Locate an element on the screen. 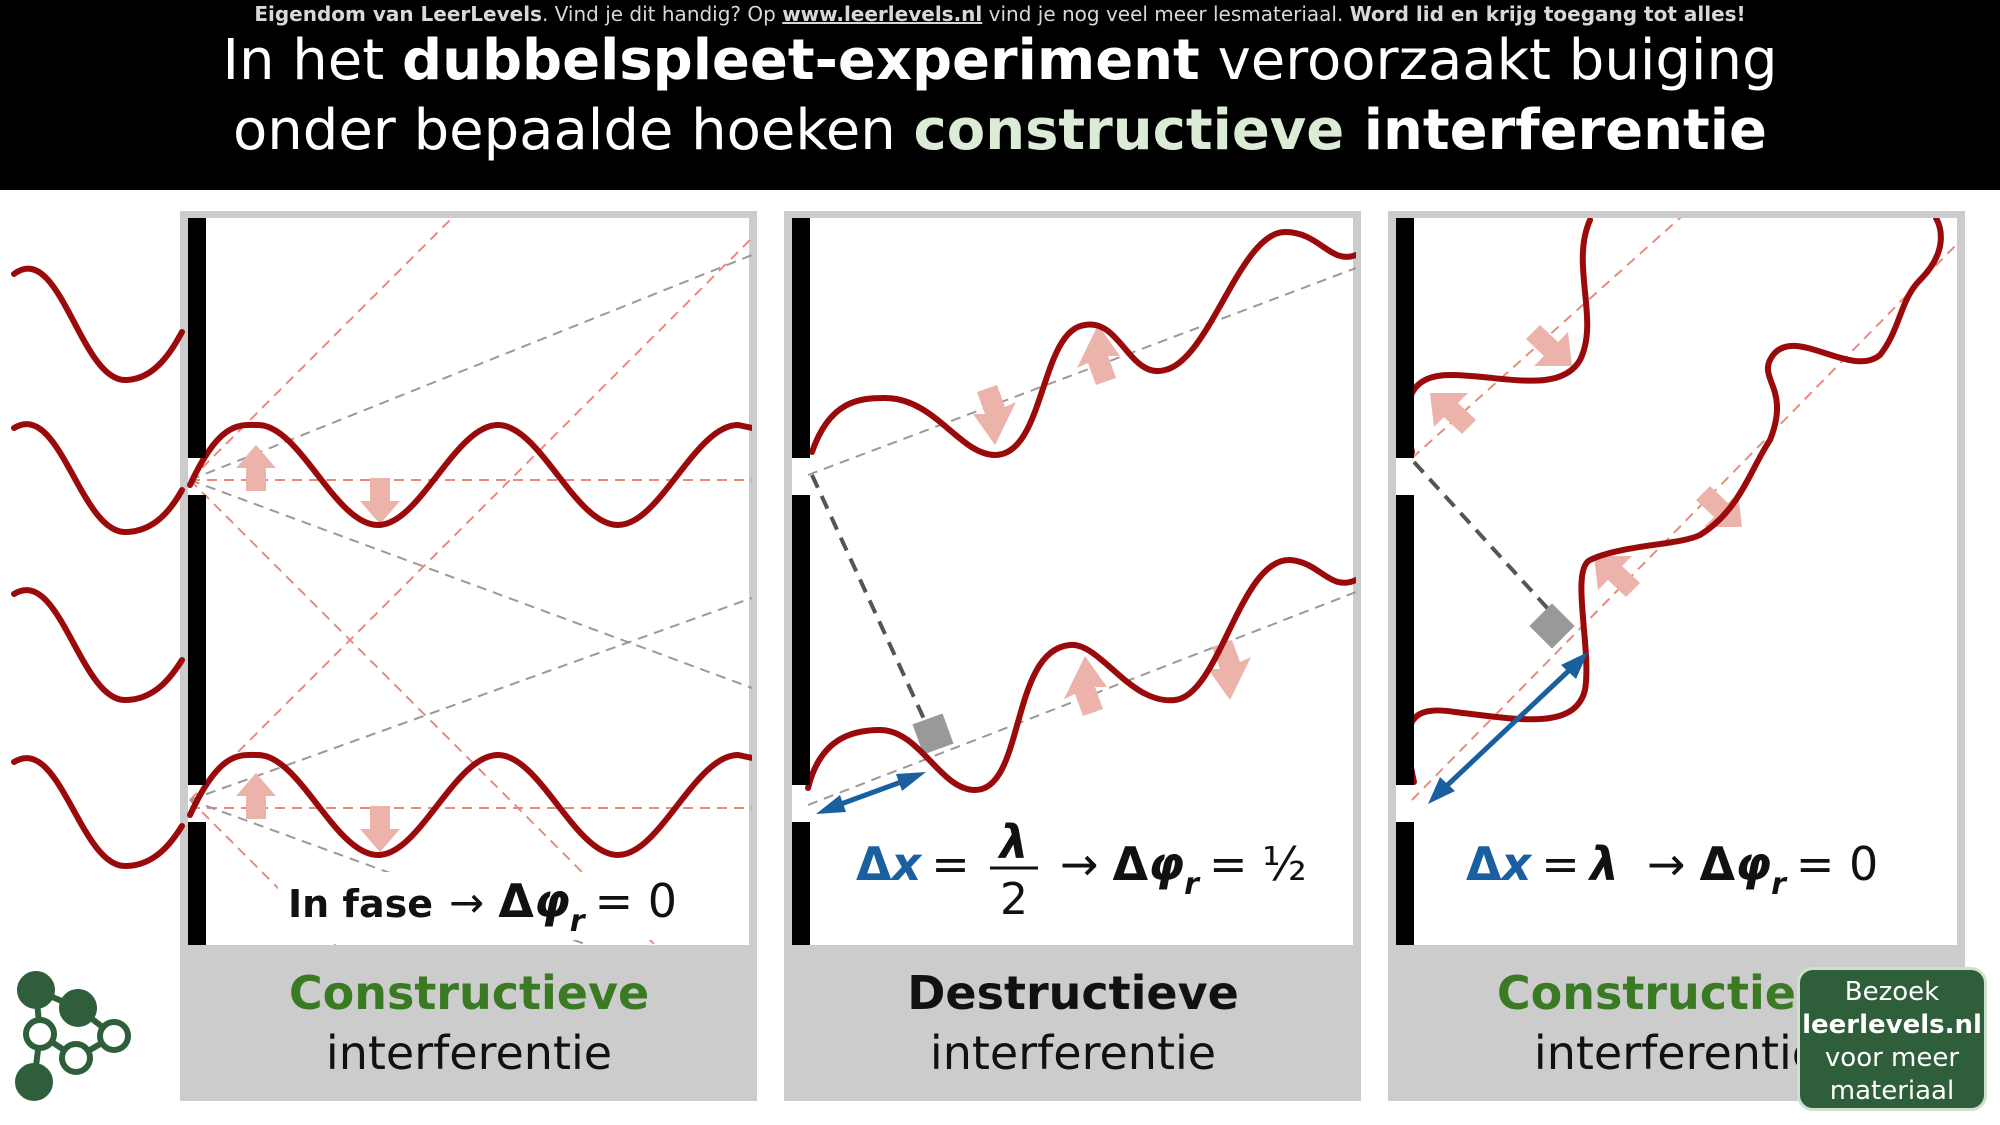  promo-line-2: leerlevels.nl is located at coordinates (1892, 1025).